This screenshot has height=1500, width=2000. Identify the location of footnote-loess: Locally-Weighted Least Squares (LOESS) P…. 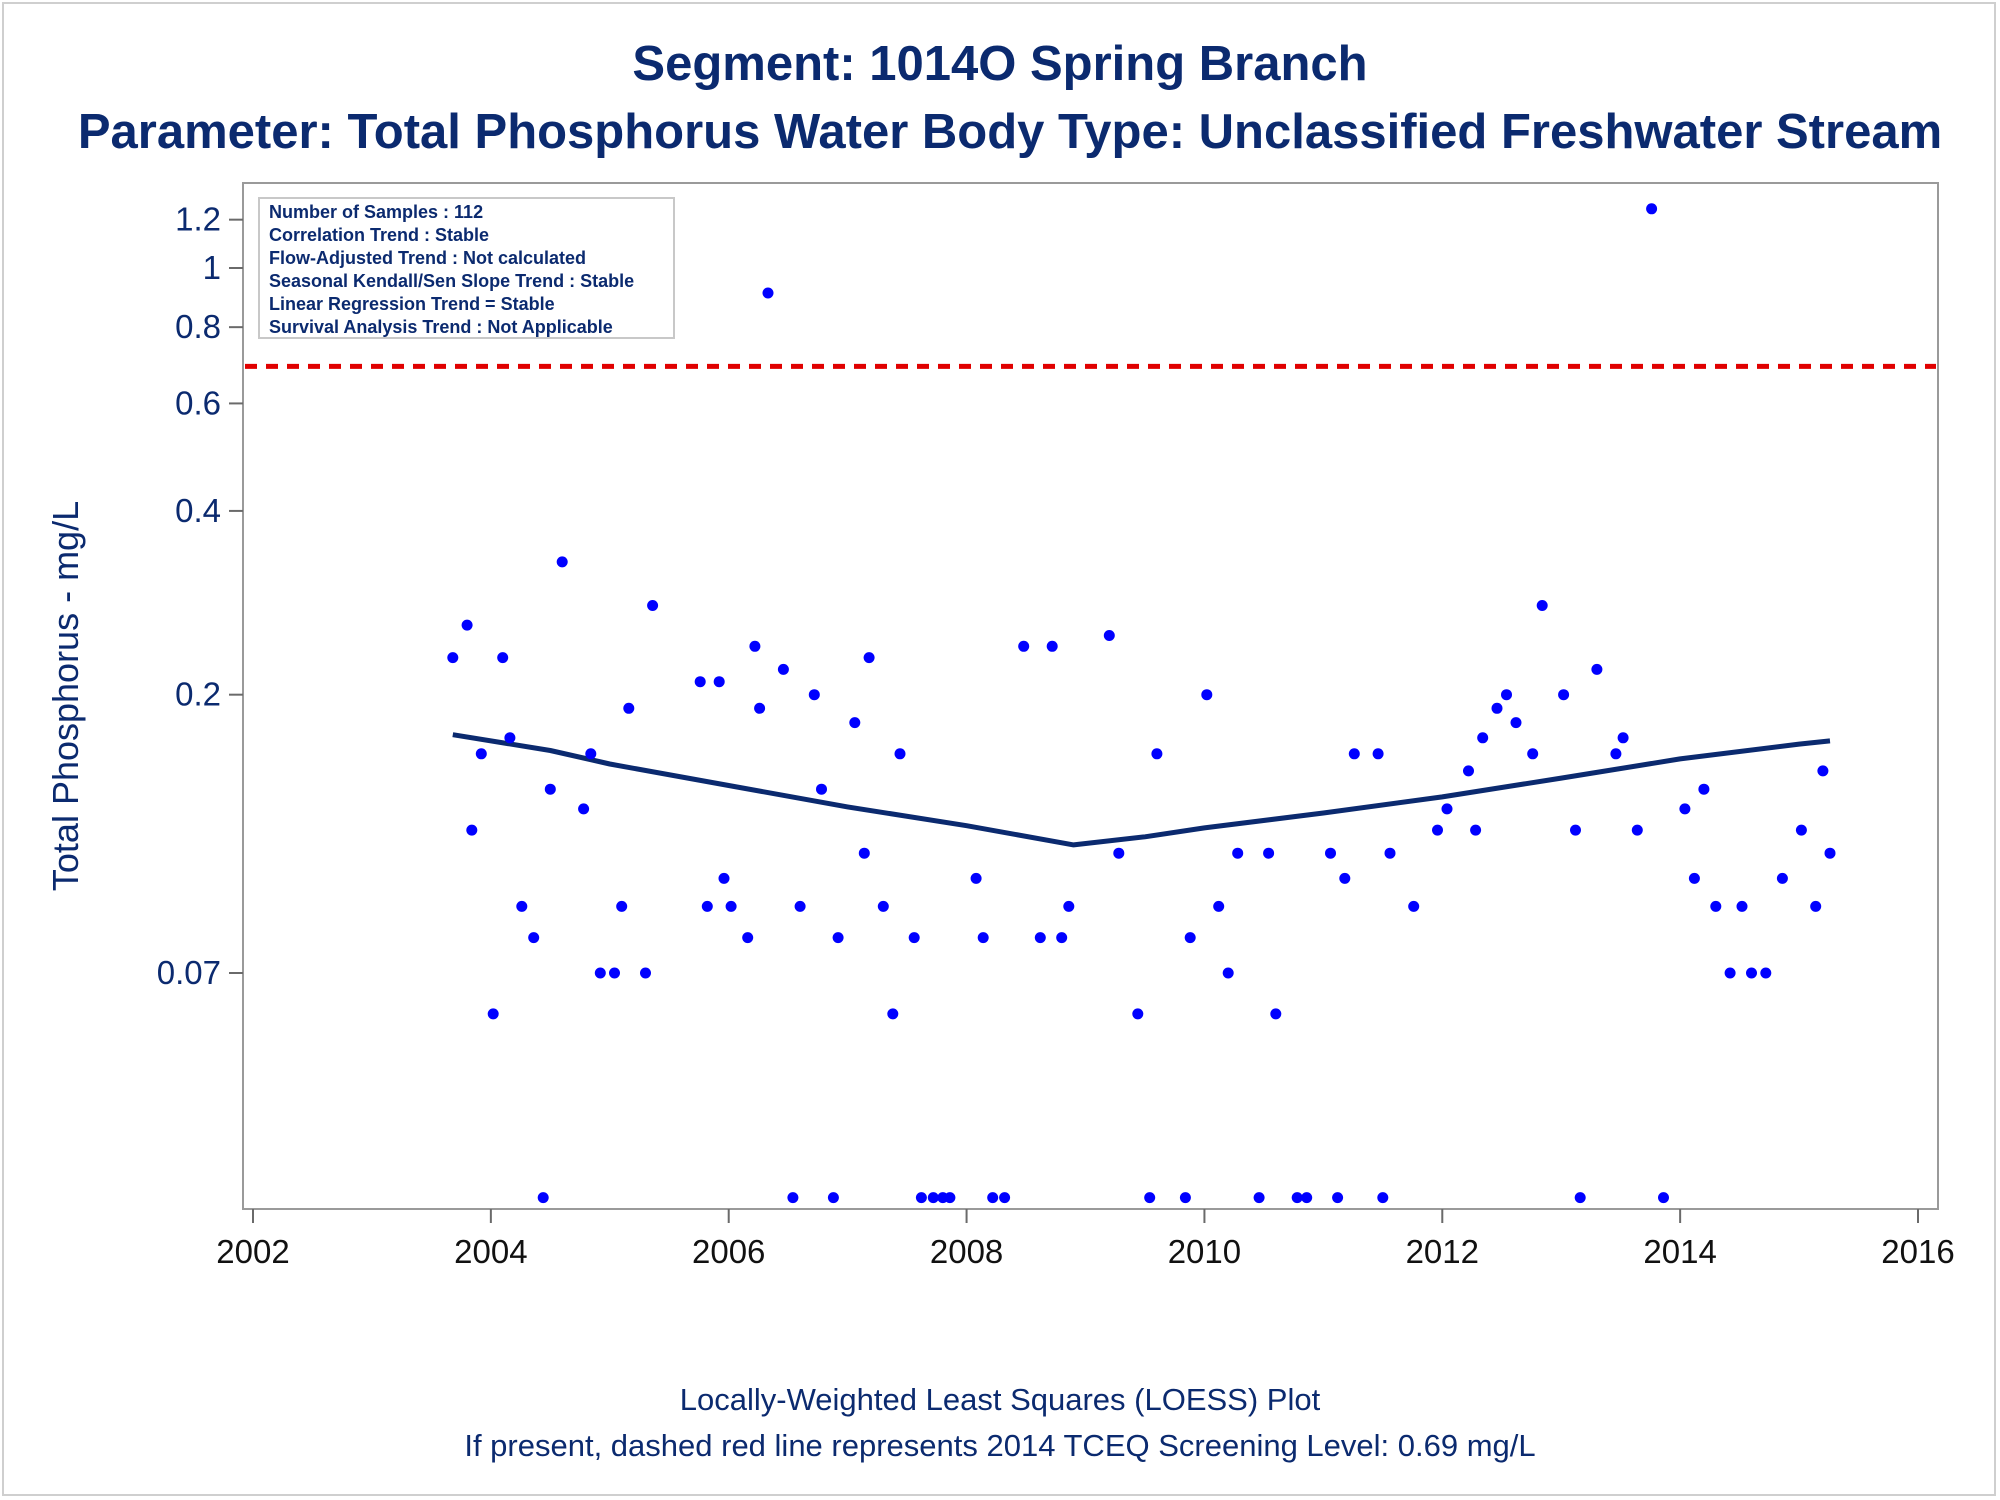
(1000, 1399).